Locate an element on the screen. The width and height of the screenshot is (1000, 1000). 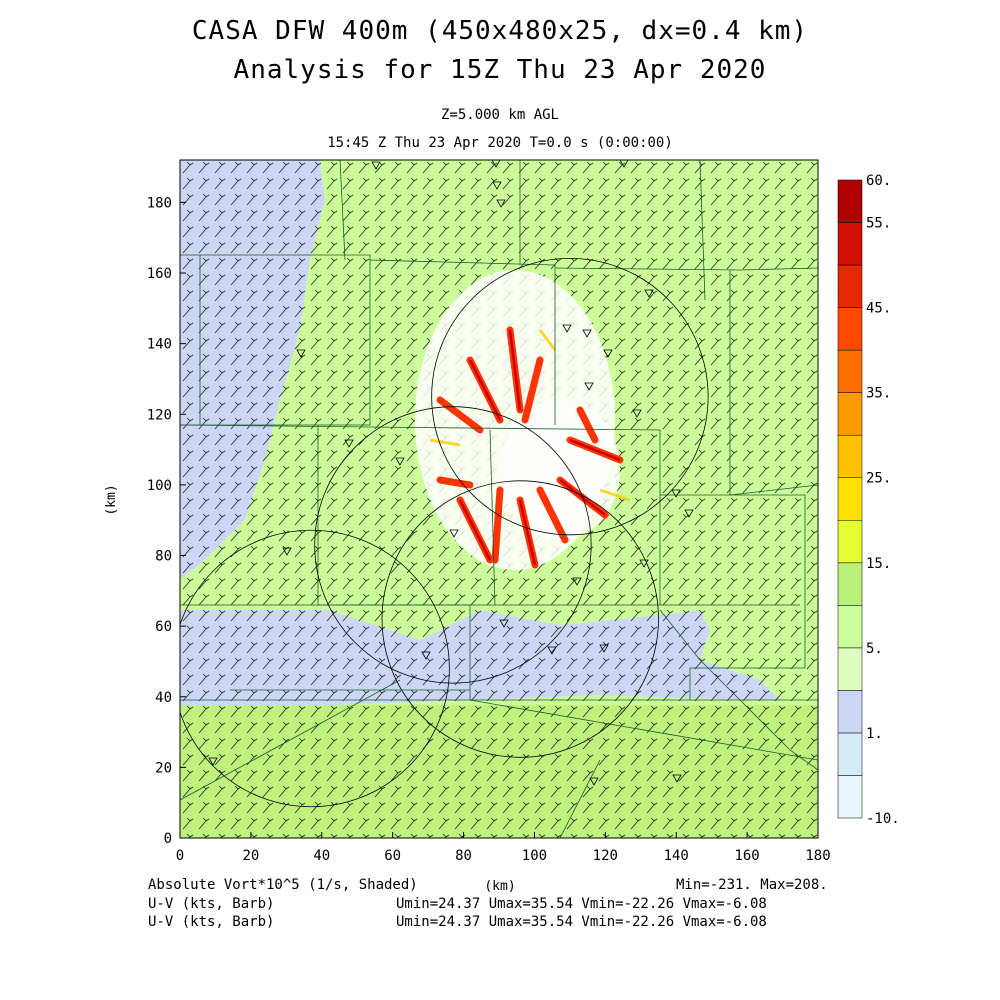
y-tick-label: 40 is located at coordinates (163, 698).